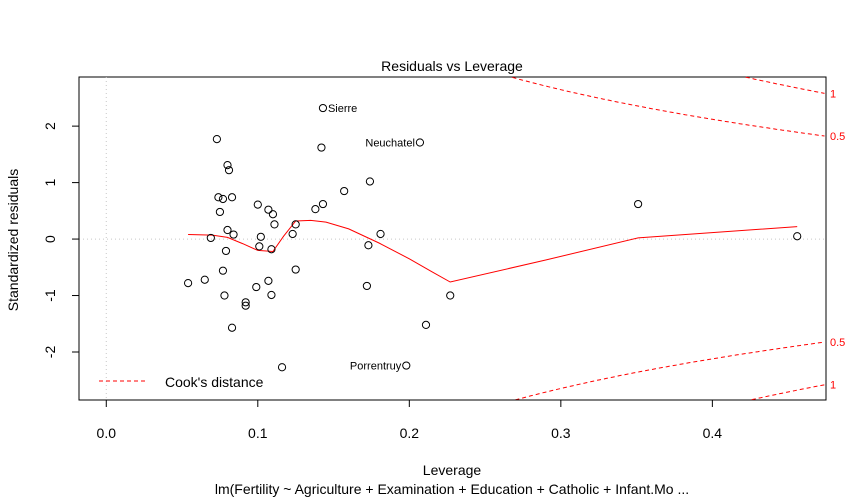 The width and height of the screenshot is (866, 504). I want to click on y-axis-label: Standardized residuals, so click(13, 240).